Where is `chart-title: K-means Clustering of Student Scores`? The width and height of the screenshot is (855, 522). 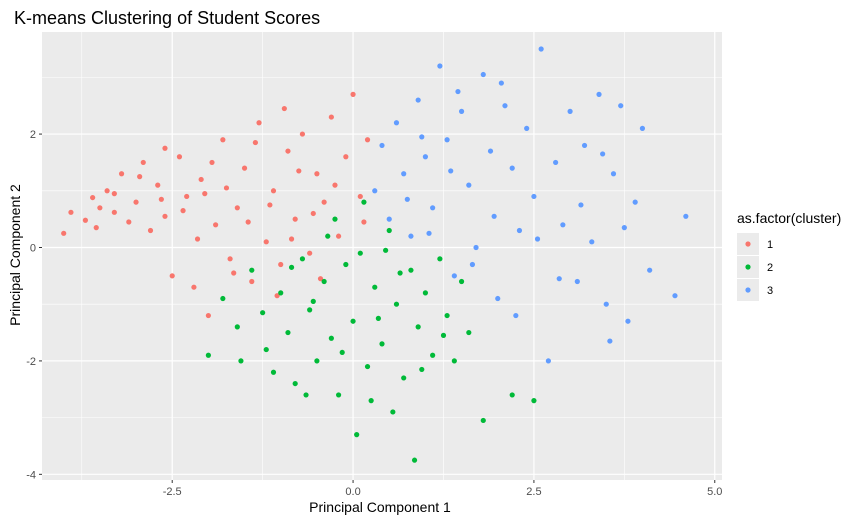
chart-title: K-means Clustering of Student Scores is located at coordinates (167, 18).